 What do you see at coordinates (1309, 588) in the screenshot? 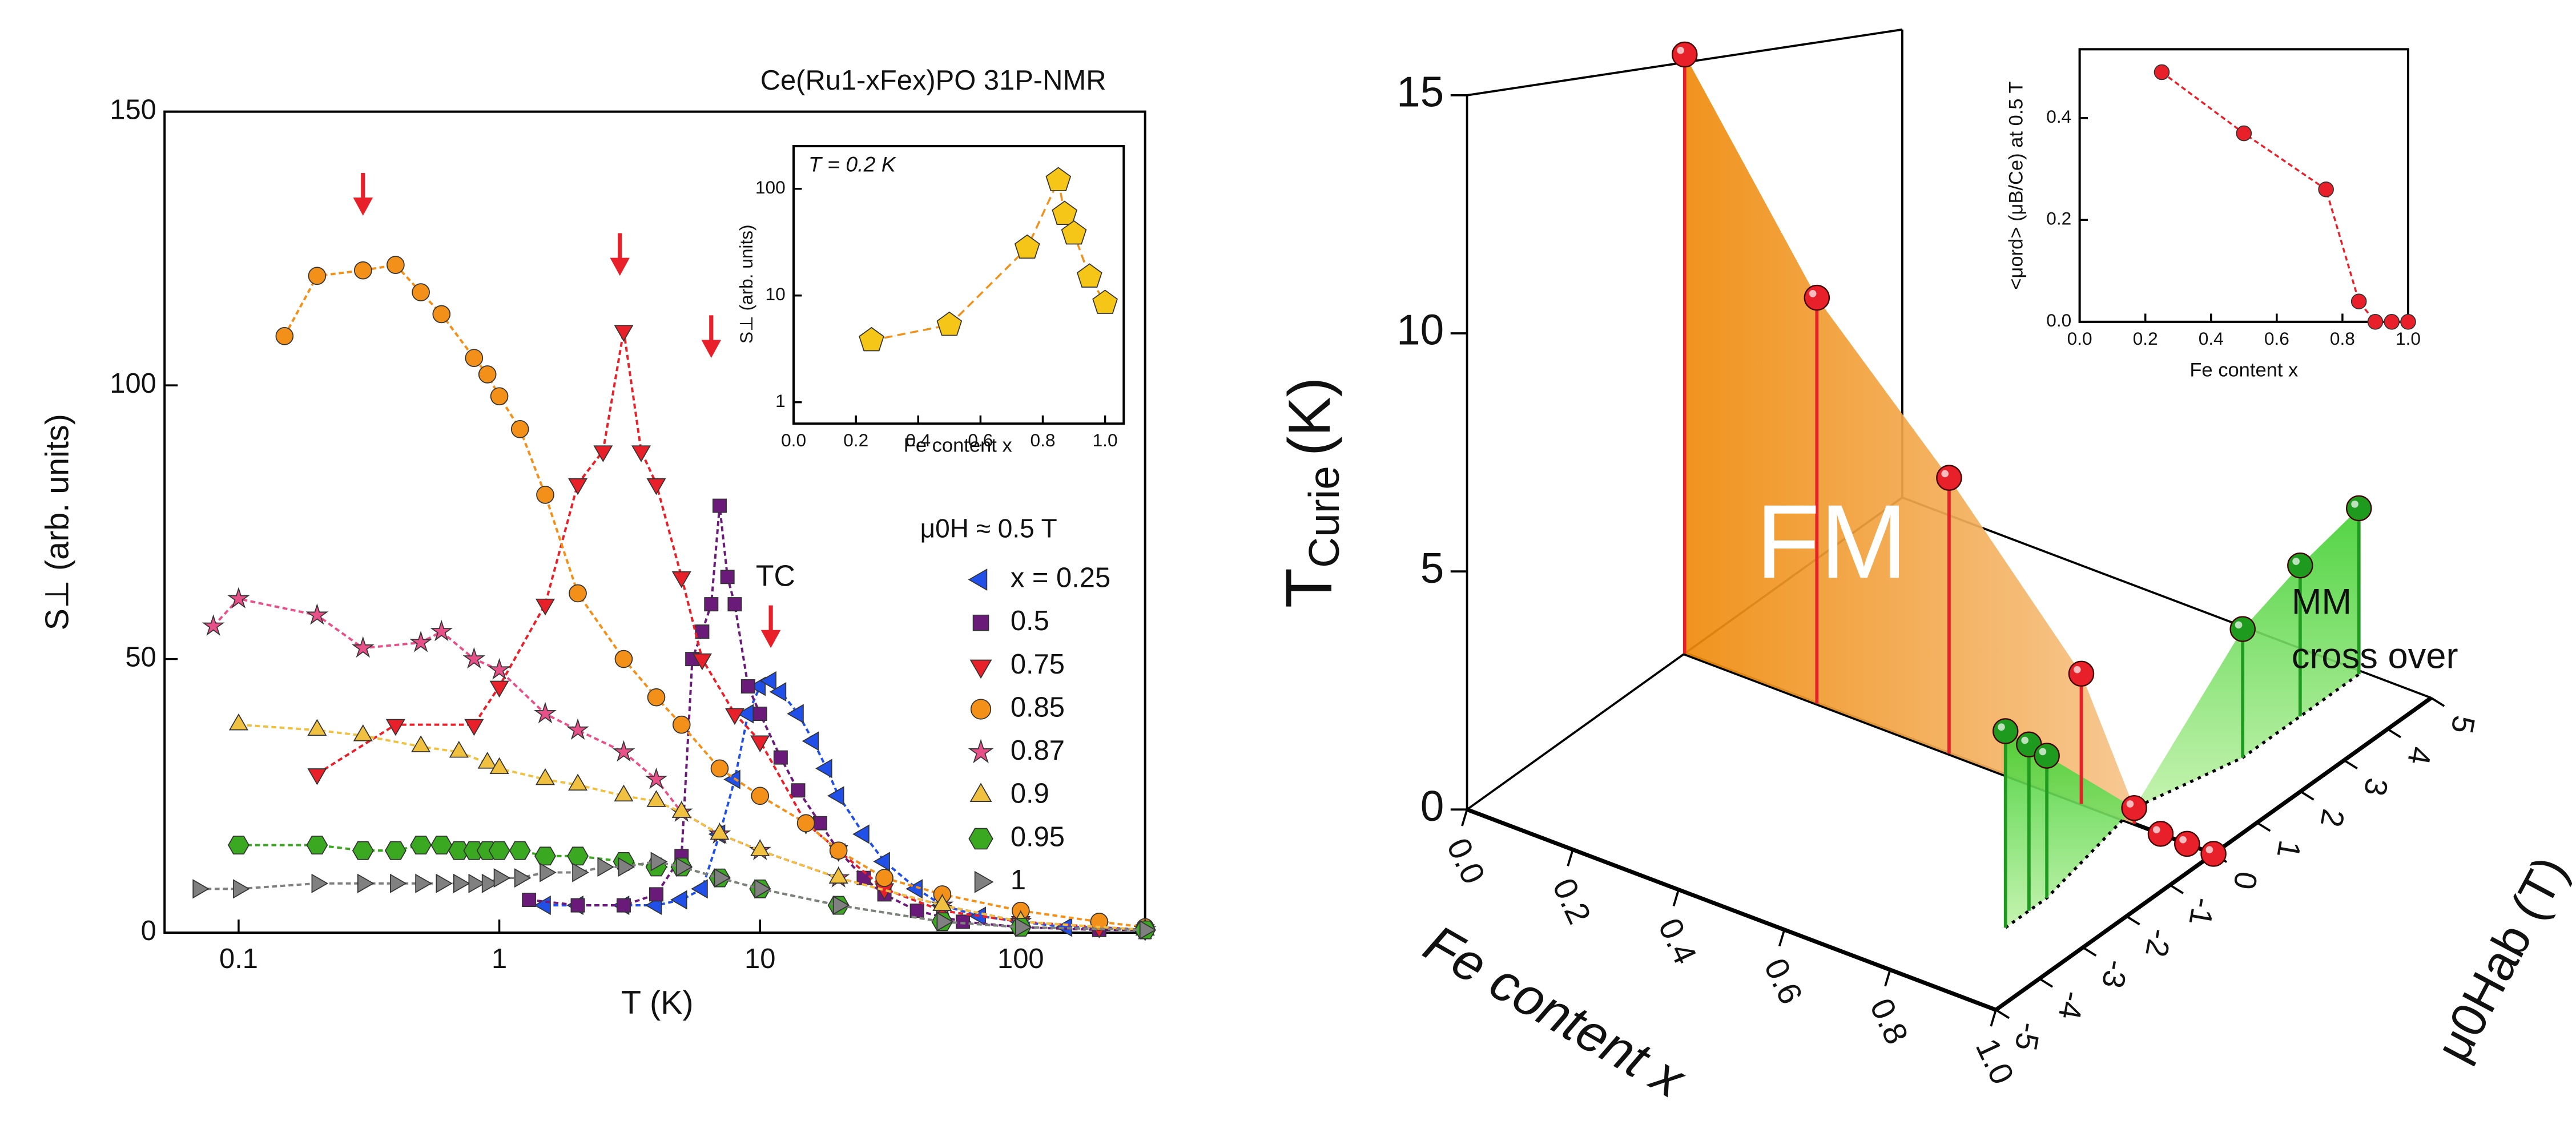
I see `z-axis-label-main: T` at bounding box center [1309, 588].